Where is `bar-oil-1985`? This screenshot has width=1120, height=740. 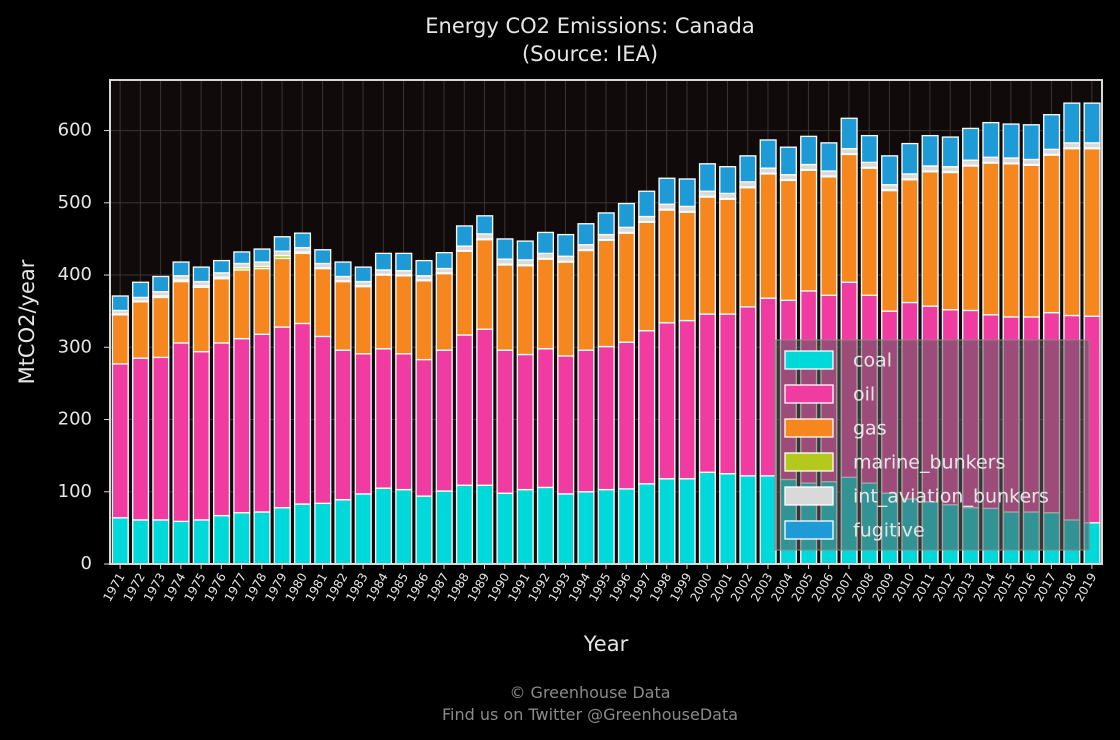 bar-oil-1985 is located at coordinates (404, 422).